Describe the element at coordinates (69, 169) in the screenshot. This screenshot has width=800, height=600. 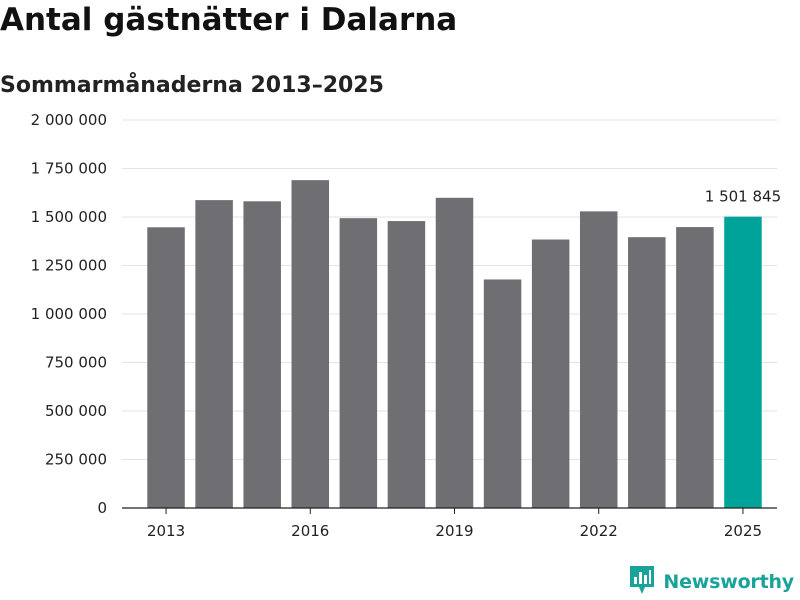
I see `y-tick-label: 1 750 000` at that location.